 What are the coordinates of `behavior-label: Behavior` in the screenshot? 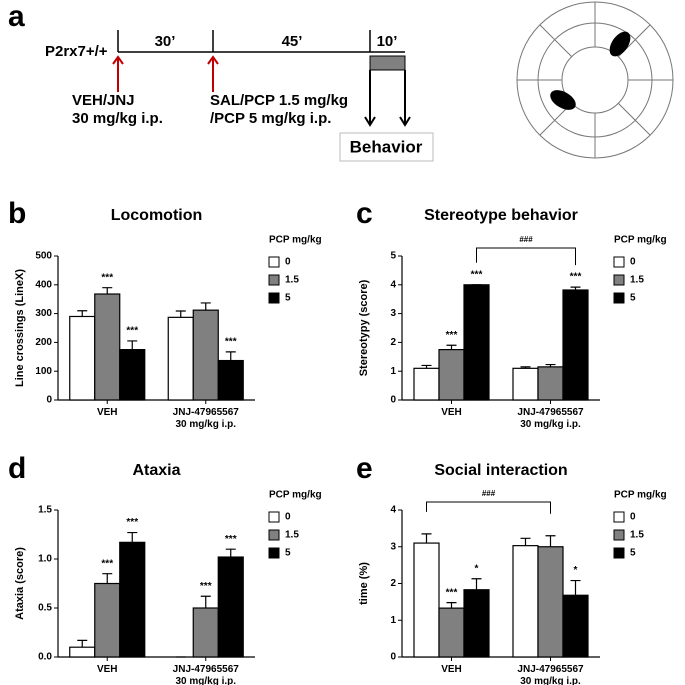 It's located at (386, 146).